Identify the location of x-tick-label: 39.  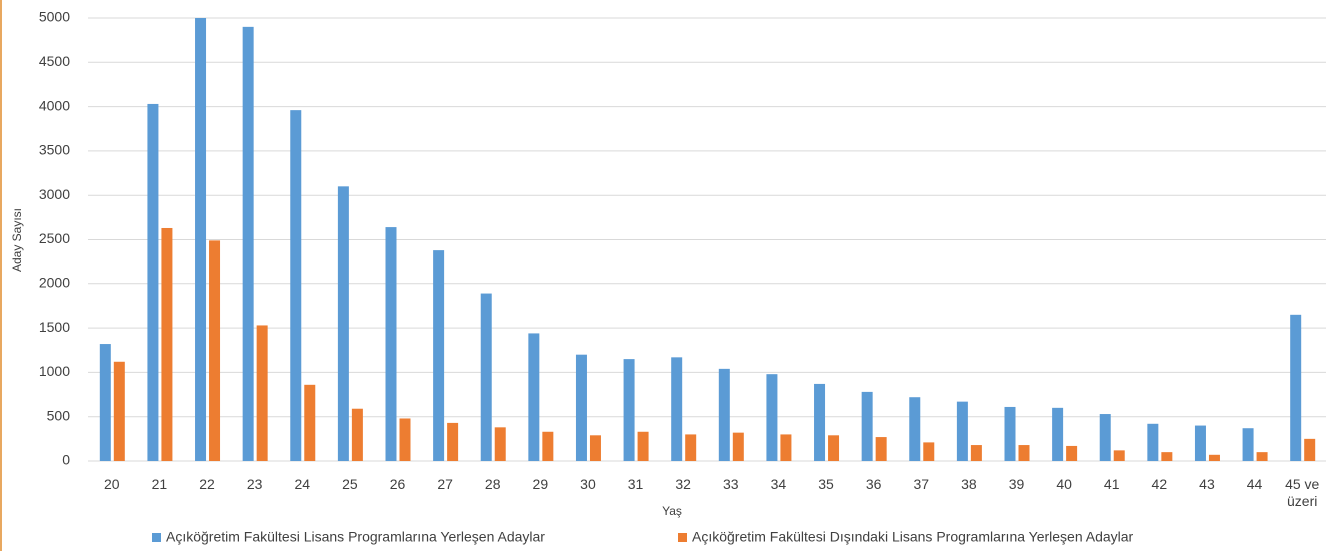
(1016, 484).